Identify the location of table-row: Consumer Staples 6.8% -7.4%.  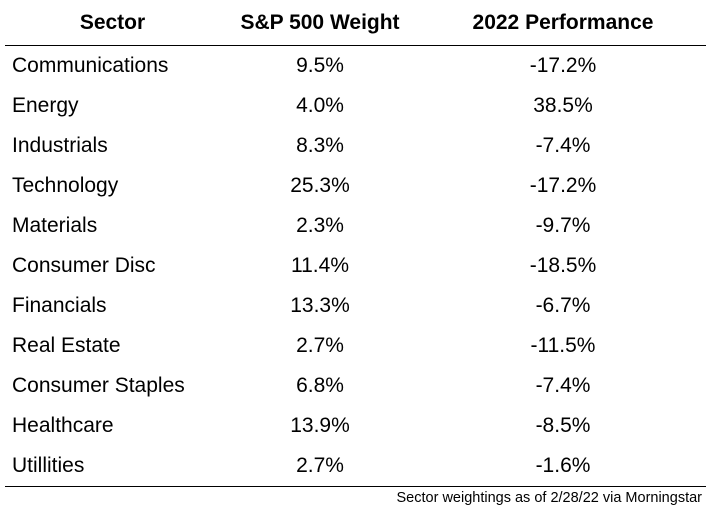
(355, 386).